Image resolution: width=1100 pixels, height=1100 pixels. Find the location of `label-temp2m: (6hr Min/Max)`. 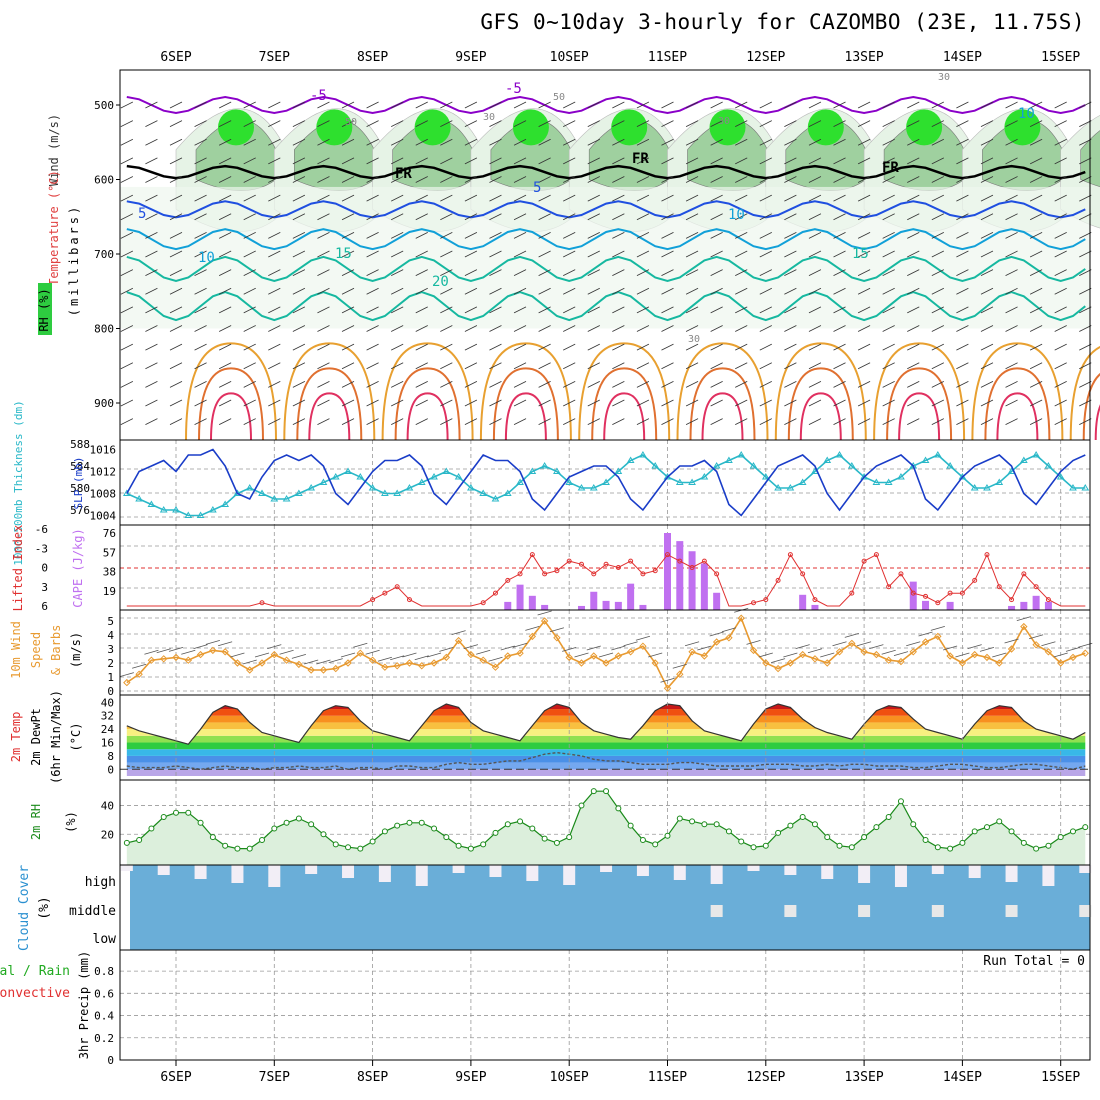

label-temp2m: (6hr Min/Max) is located at coordinates (56, 737).